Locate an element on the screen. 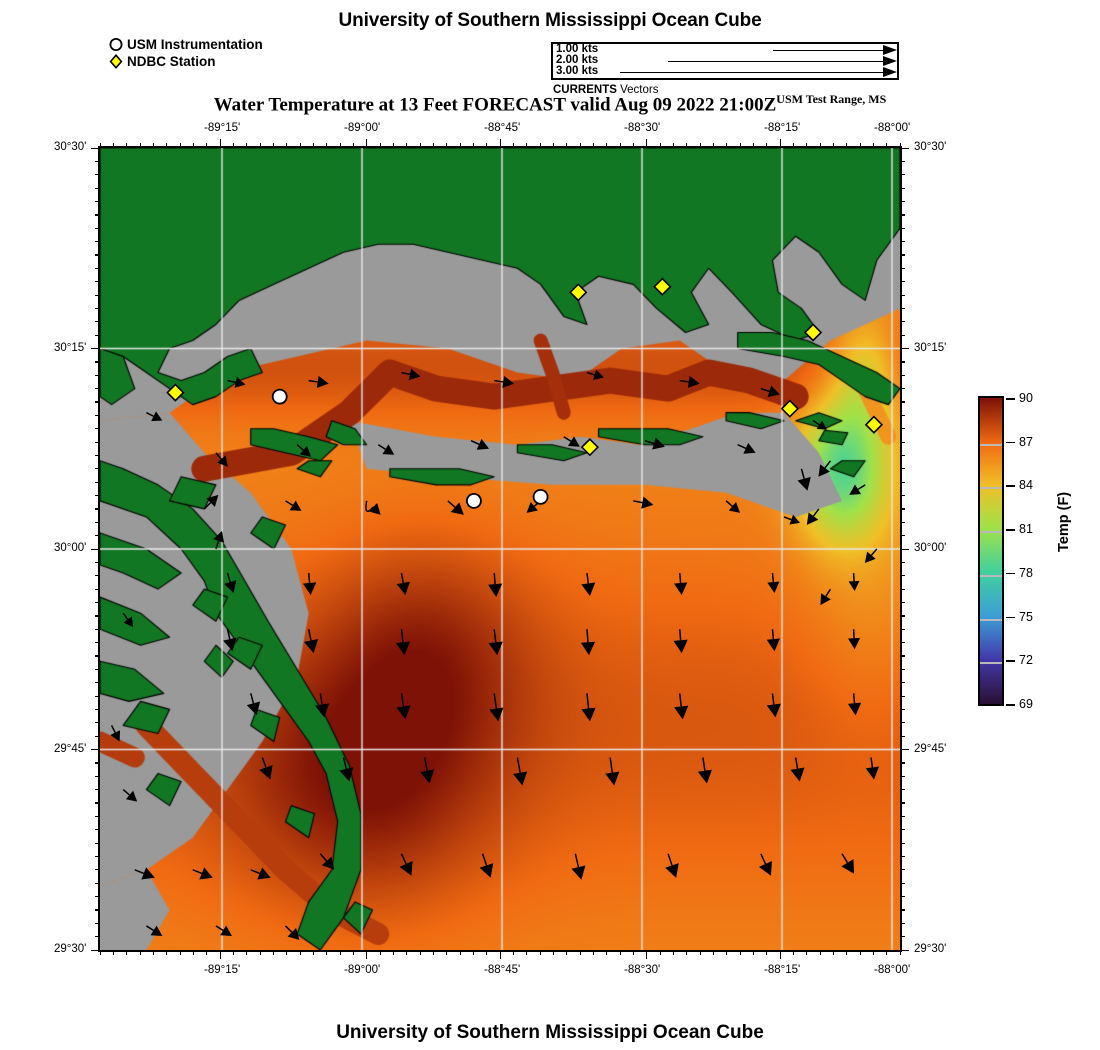  y-axis-label-right: 30°30' is located at coordinates (930, 147).